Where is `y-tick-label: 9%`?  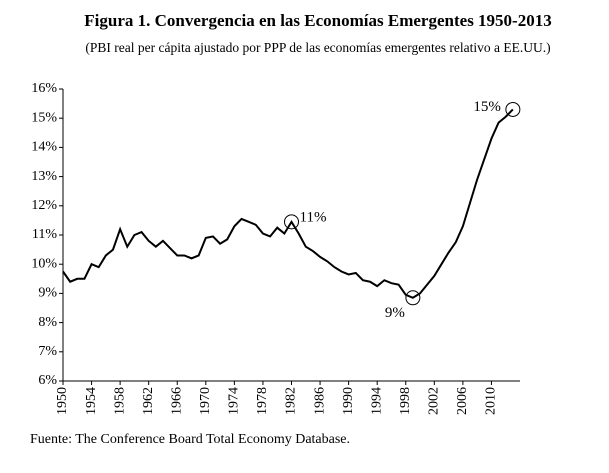 y-tick-label: 9% is located at coordinates (47, 293).